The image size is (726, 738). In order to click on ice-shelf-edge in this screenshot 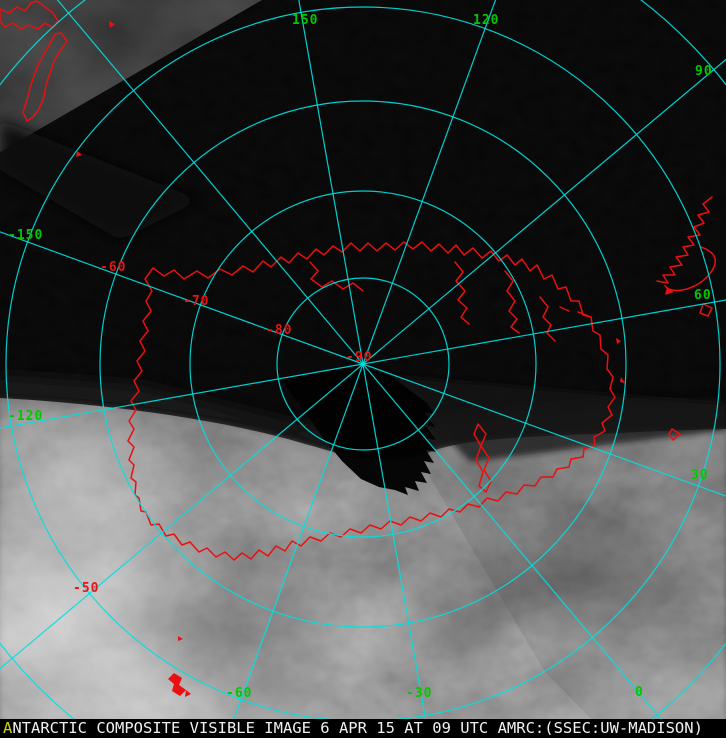, I will do `click(336, 276)`.